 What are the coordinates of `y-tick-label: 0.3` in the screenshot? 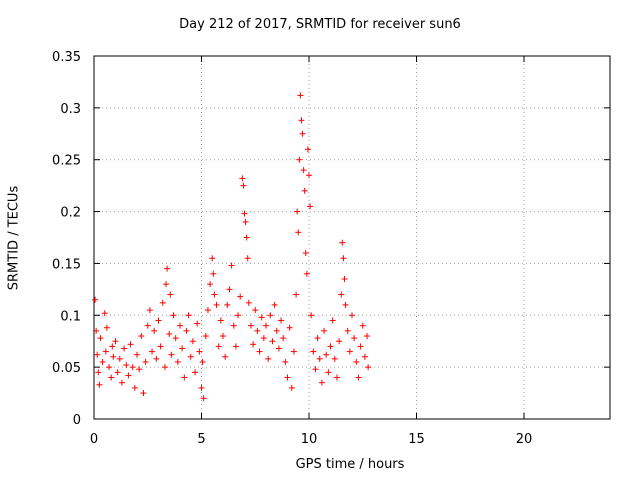 It's located at (70, 109).